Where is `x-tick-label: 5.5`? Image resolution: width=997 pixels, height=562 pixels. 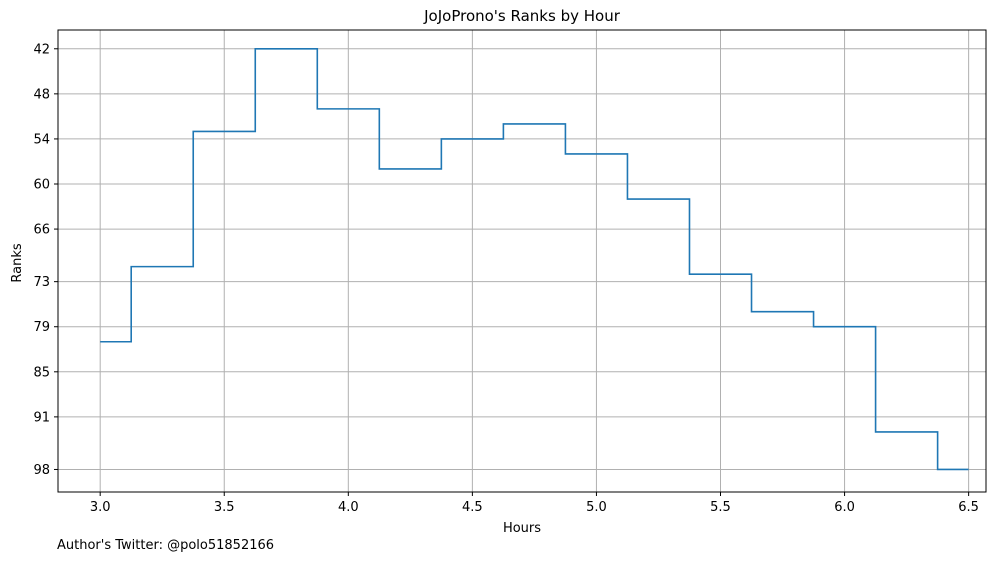 x-tick-label: 5.5 is located at coordinates (720, 507).